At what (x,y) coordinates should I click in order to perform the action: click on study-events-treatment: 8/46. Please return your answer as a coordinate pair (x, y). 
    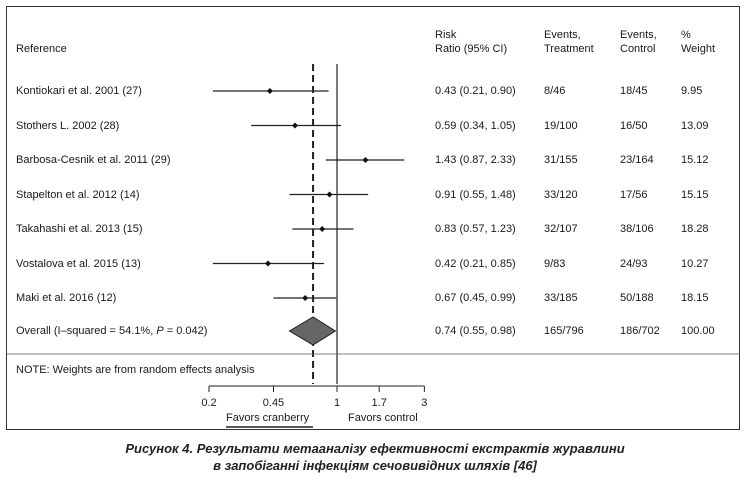
    Looking at the image, I should click on (555, 91).